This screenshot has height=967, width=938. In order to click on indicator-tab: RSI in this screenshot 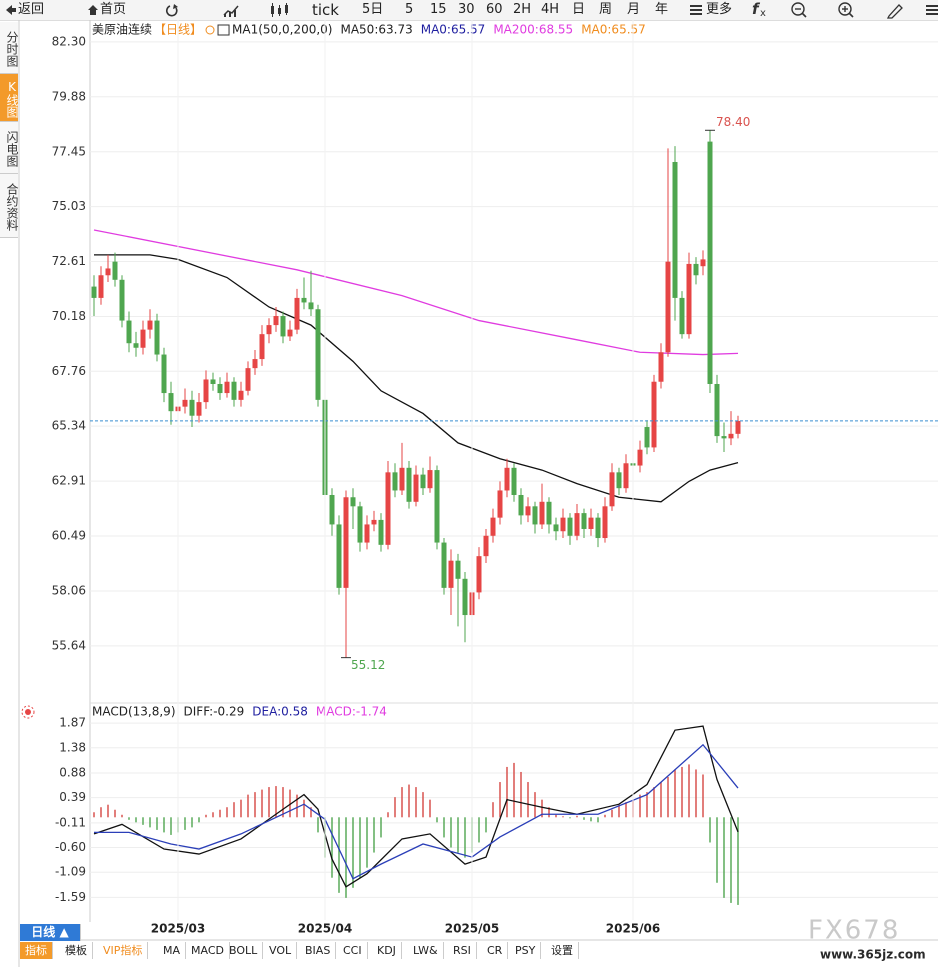, I will do `click(462, 950)`.